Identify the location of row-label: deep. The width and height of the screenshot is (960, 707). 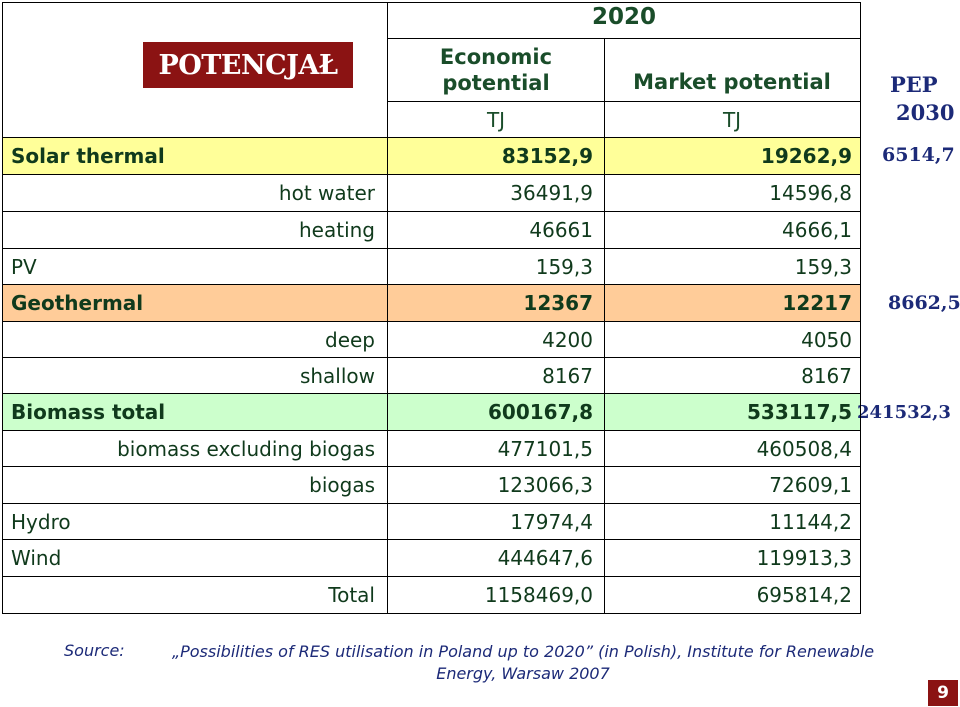
(350, 340).